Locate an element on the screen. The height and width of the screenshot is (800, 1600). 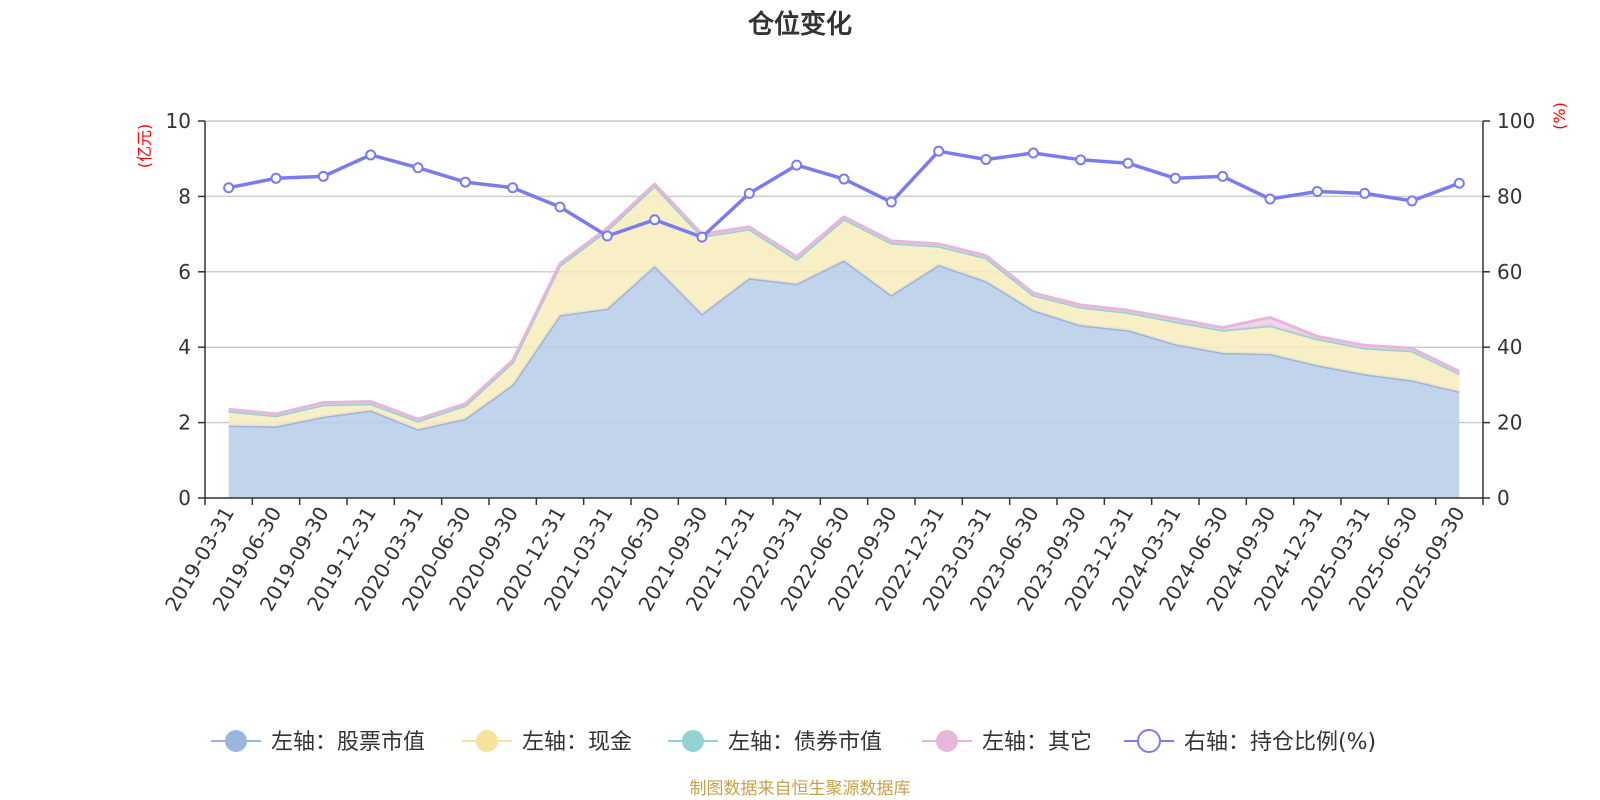
right-tick-label: 100 is located at coordinates (1516, 121).